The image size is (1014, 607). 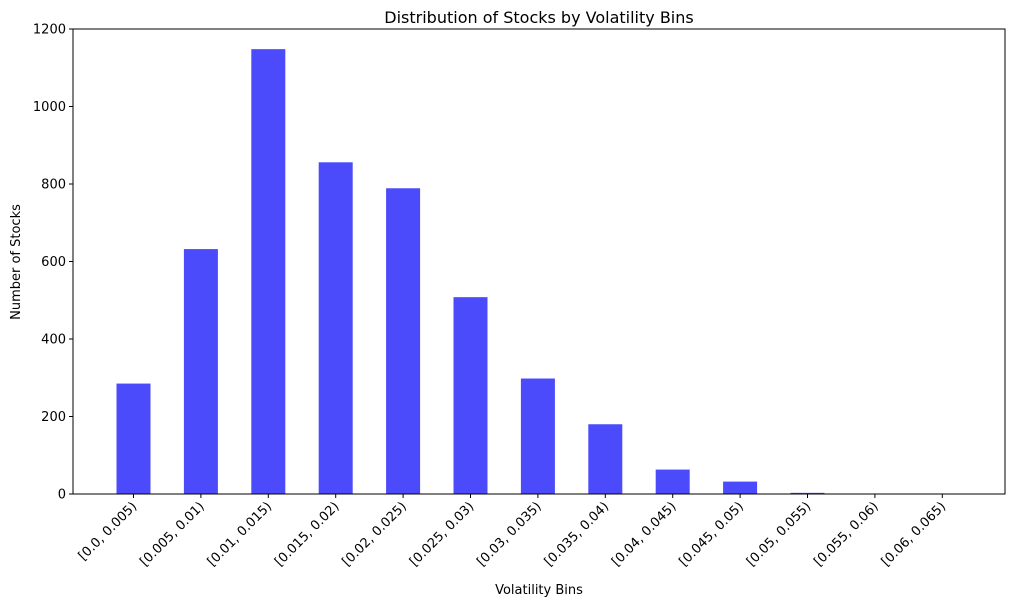 What do you see at coordinates (442, 534) in the screenshot?
I see `x-tick-label-5: [0.025, 0.03)` at bounding box center [442, 534].